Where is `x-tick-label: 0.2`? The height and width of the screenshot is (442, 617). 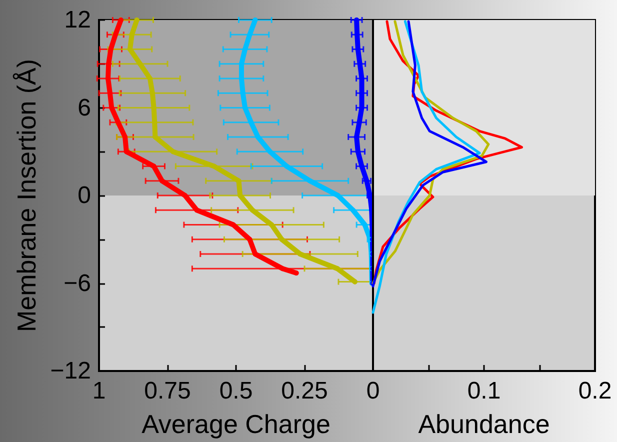 x-tick-label: 0.2 is located at coordinates (595, 391).